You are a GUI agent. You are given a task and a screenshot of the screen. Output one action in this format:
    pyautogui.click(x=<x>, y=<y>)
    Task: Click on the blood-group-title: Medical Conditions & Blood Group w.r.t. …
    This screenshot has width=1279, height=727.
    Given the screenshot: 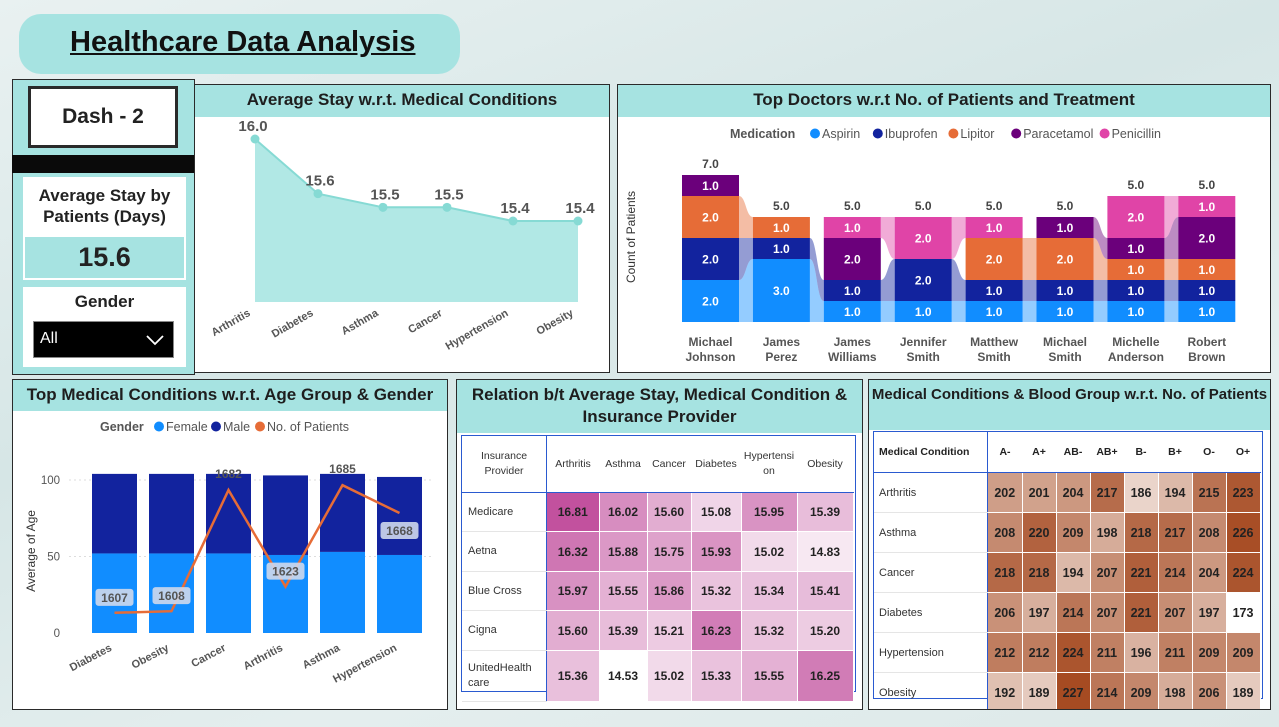 What is the action you would take?
    pyautogui.click(x=1069, y=405)
    